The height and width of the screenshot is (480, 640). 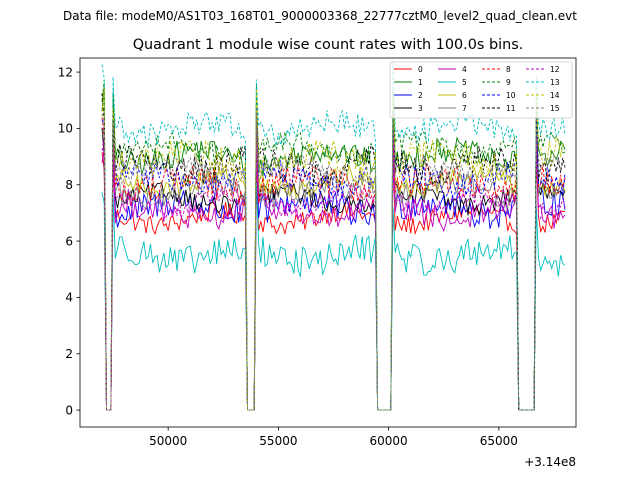 I want to click on x-tick-label: 50000, so click(x=168, y=441).